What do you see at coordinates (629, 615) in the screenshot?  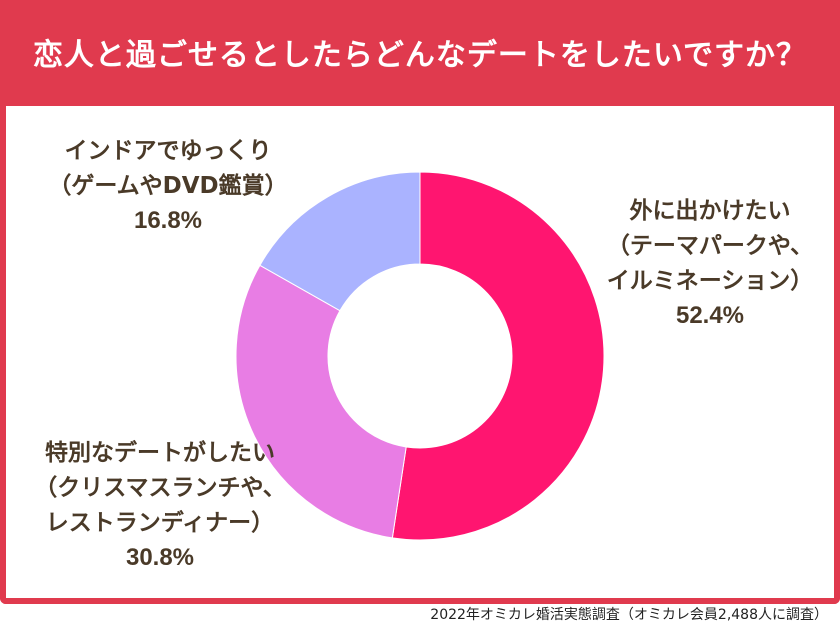 I see `source-note: 2022年オミカレ婚活実態調査（オミカレ会員2,488人に調査）` at bounding box center [629, 615].